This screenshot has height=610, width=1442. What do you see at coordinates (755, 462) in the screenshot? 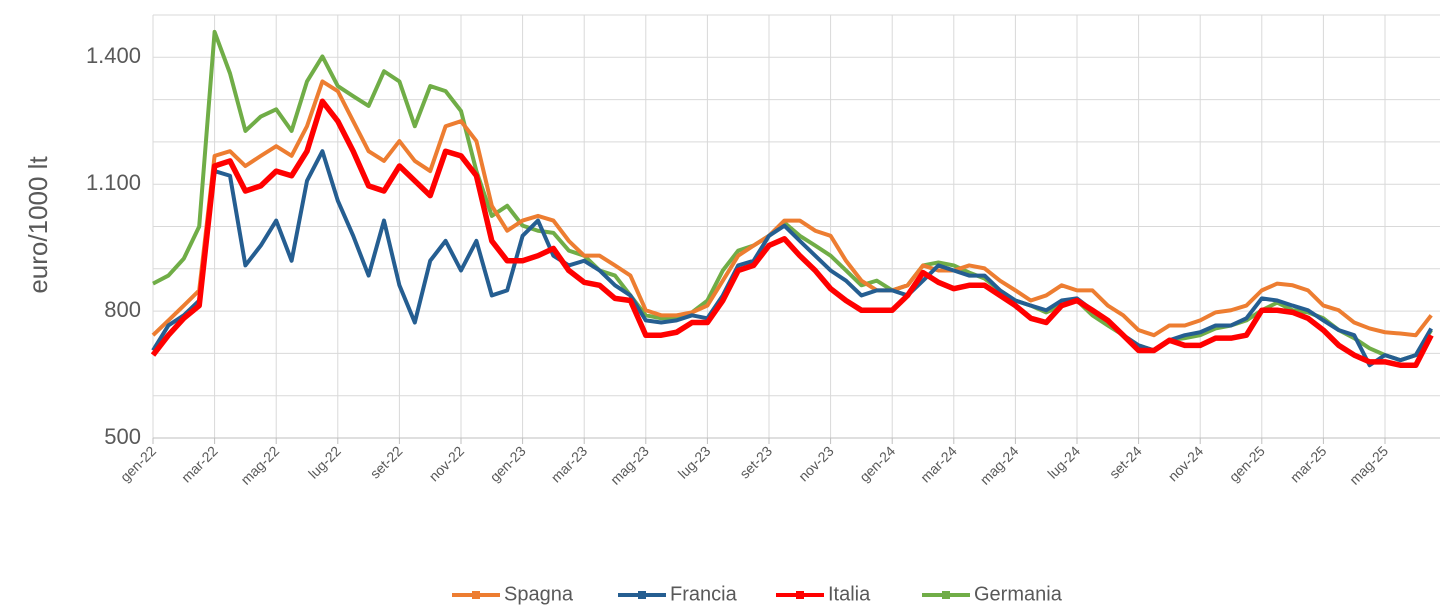
I see `x-tick-label: set-23` at bounding box center [755, 462].